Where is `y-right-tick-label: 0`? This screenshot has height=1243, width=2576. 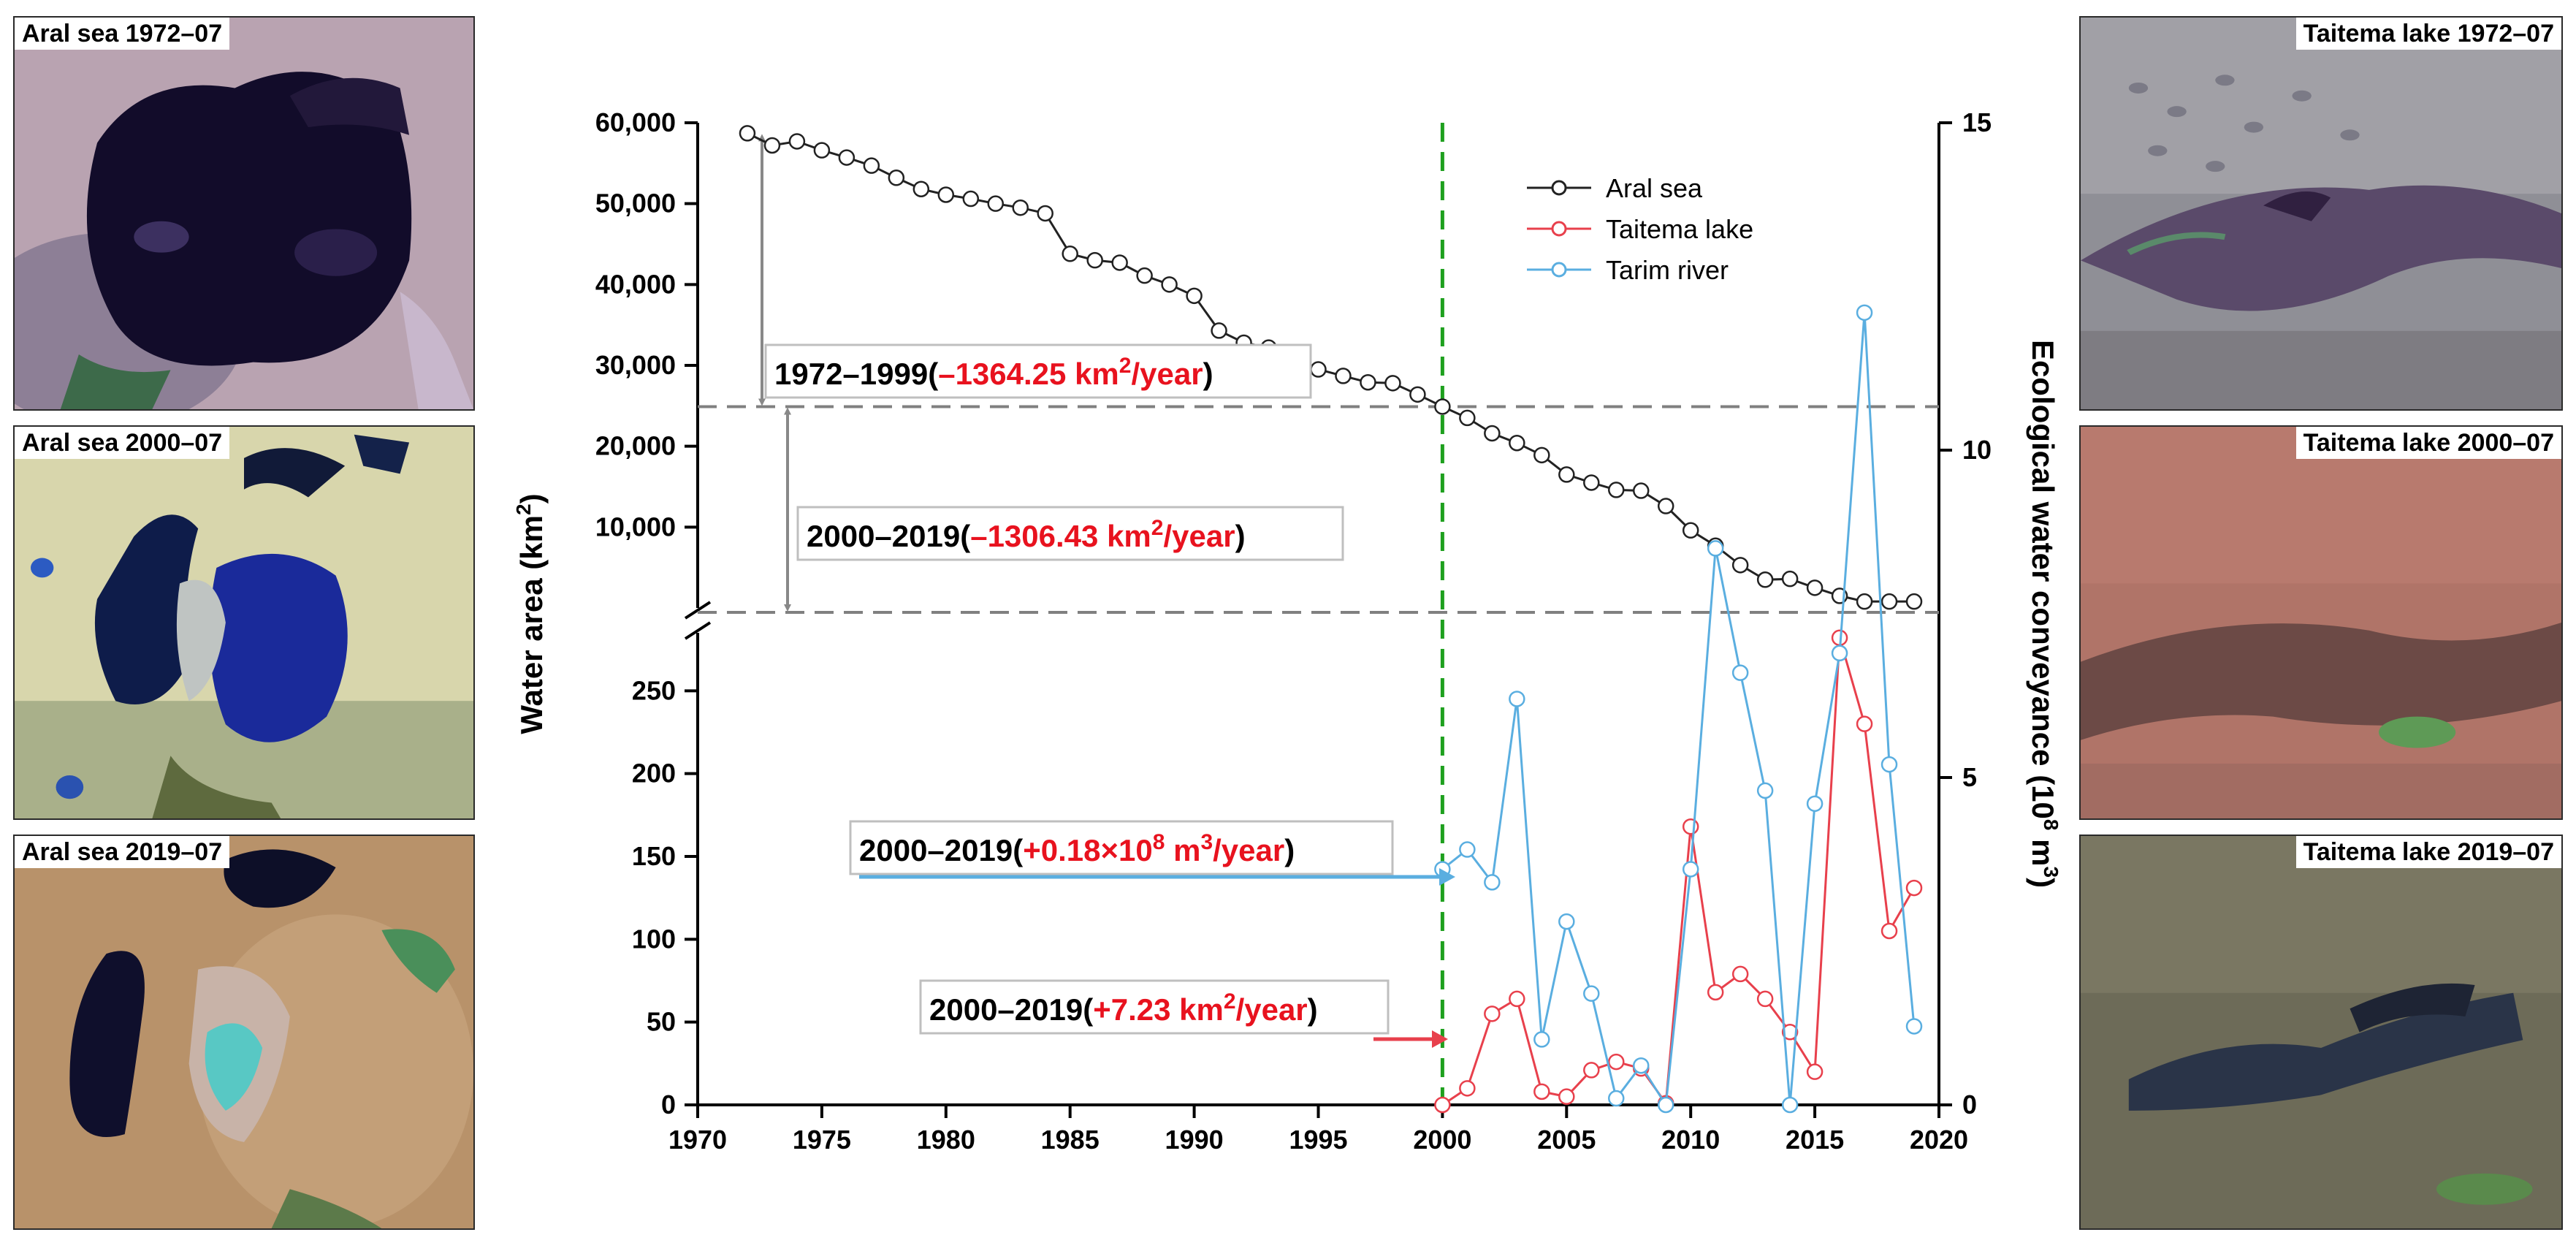
y-right-tick-label: 0 is located at coordinates (1970, 1105).